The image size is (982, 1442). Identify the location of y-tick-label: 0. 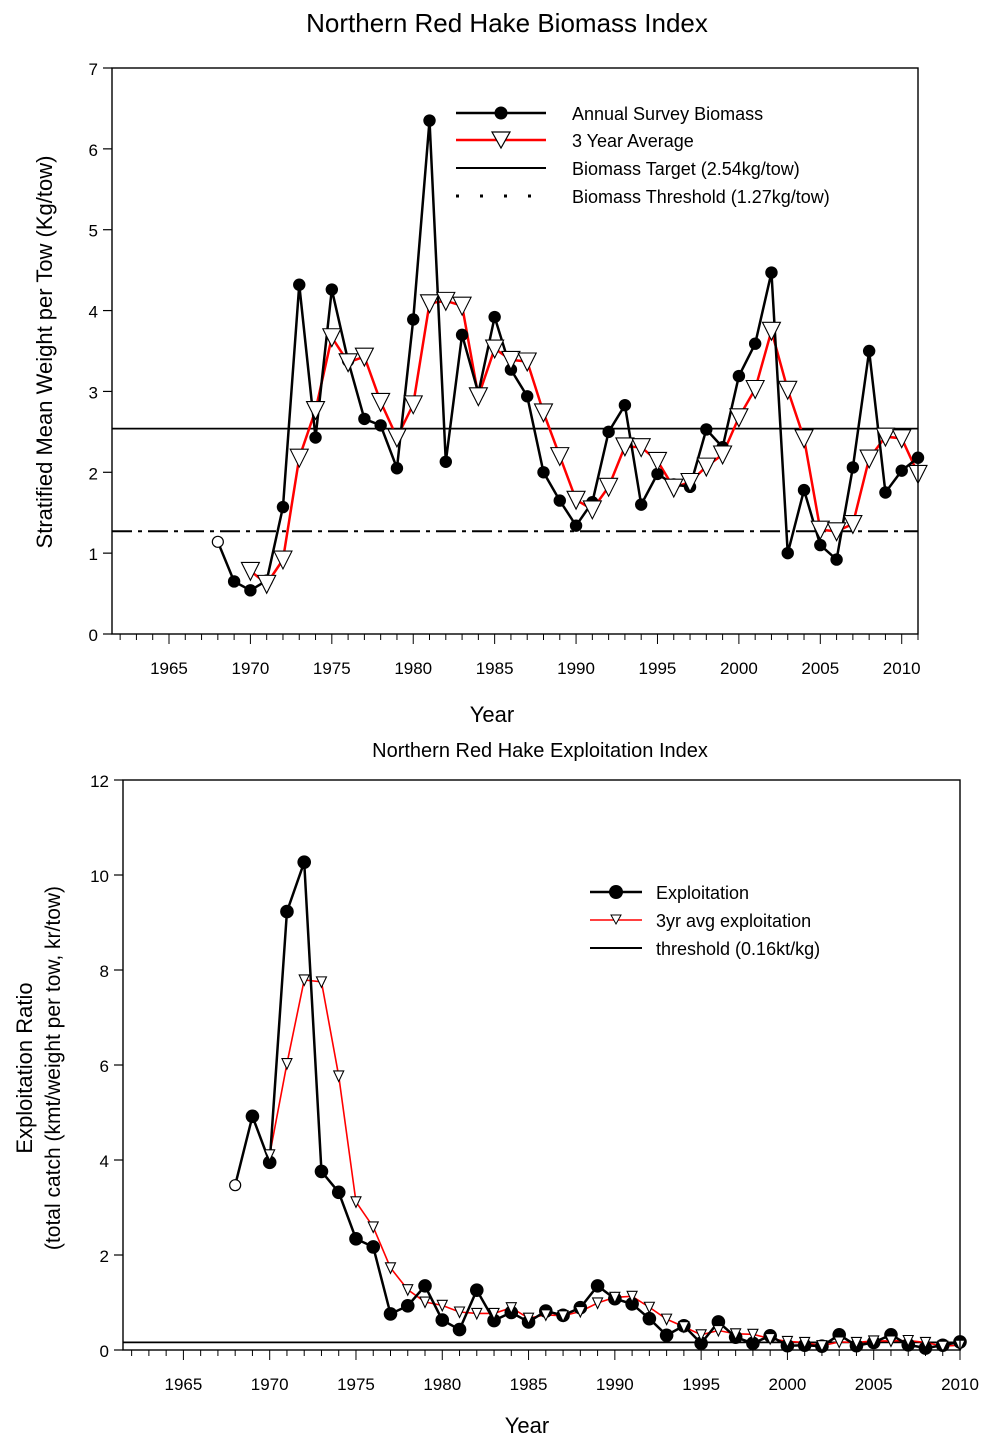
(93, 635).